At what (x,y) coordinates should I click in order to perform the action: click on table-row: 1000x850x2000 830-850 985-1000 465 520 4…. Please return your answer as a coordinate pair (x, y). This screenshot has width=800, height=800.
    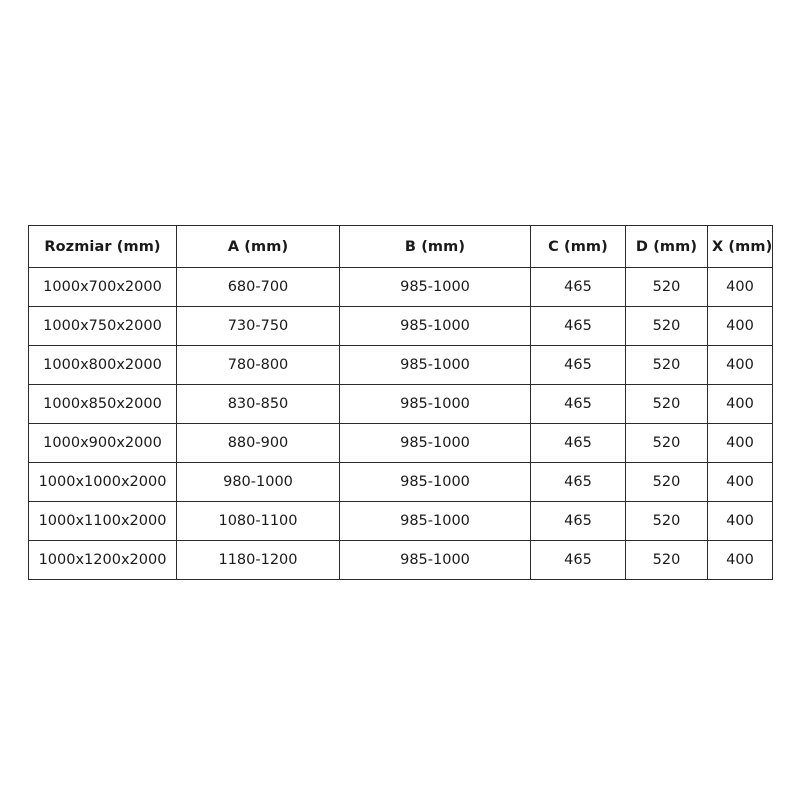
    Looking at the image, I should click on (400, 404).